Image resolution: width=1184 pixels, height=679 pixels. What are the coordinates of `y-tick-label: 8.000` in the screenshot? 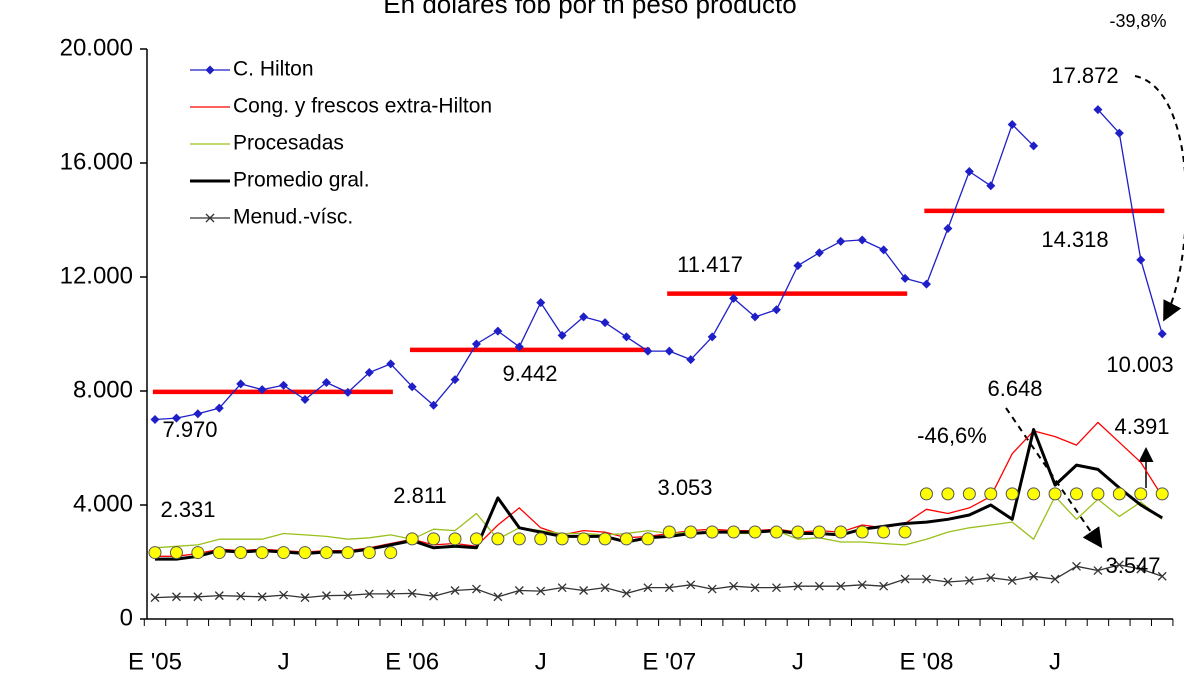 It's located at (103, 389).